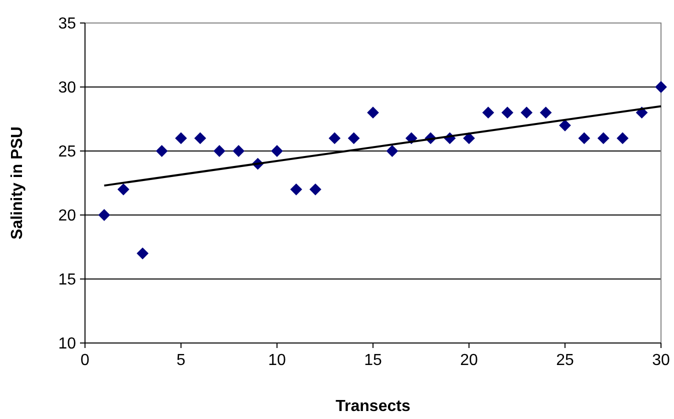  I want to click on y-tick-label: 10, so click(67, 344).